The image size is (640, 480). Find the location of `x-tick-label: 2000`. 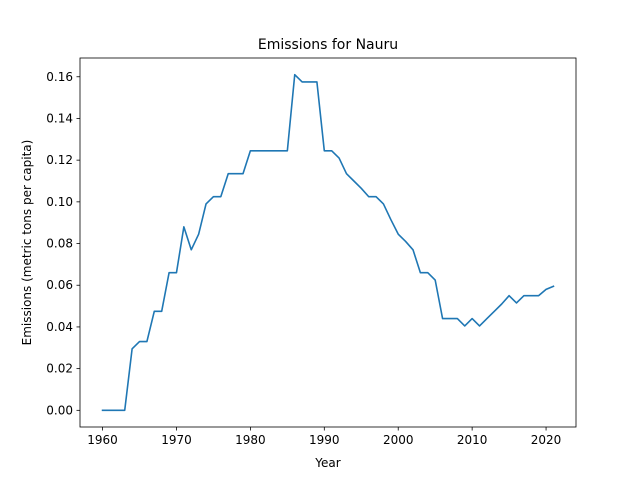

x-tick-label: 2000 is located at coordinates (398, 440).